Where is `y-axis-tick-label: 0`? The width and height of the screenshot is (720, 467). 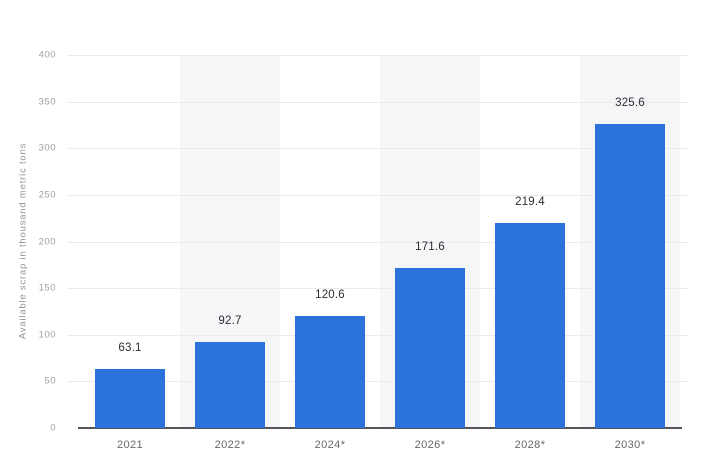 y-axis-tick-label: 0 is located at coordinates (53, 428).